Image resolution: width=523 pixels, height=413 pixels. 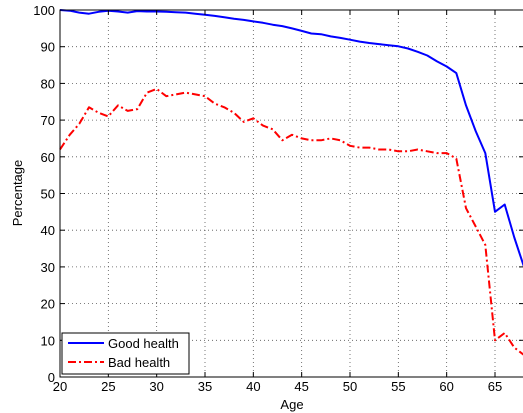 I want to click on y-tick-label: 10, so click(x=48, y=340).